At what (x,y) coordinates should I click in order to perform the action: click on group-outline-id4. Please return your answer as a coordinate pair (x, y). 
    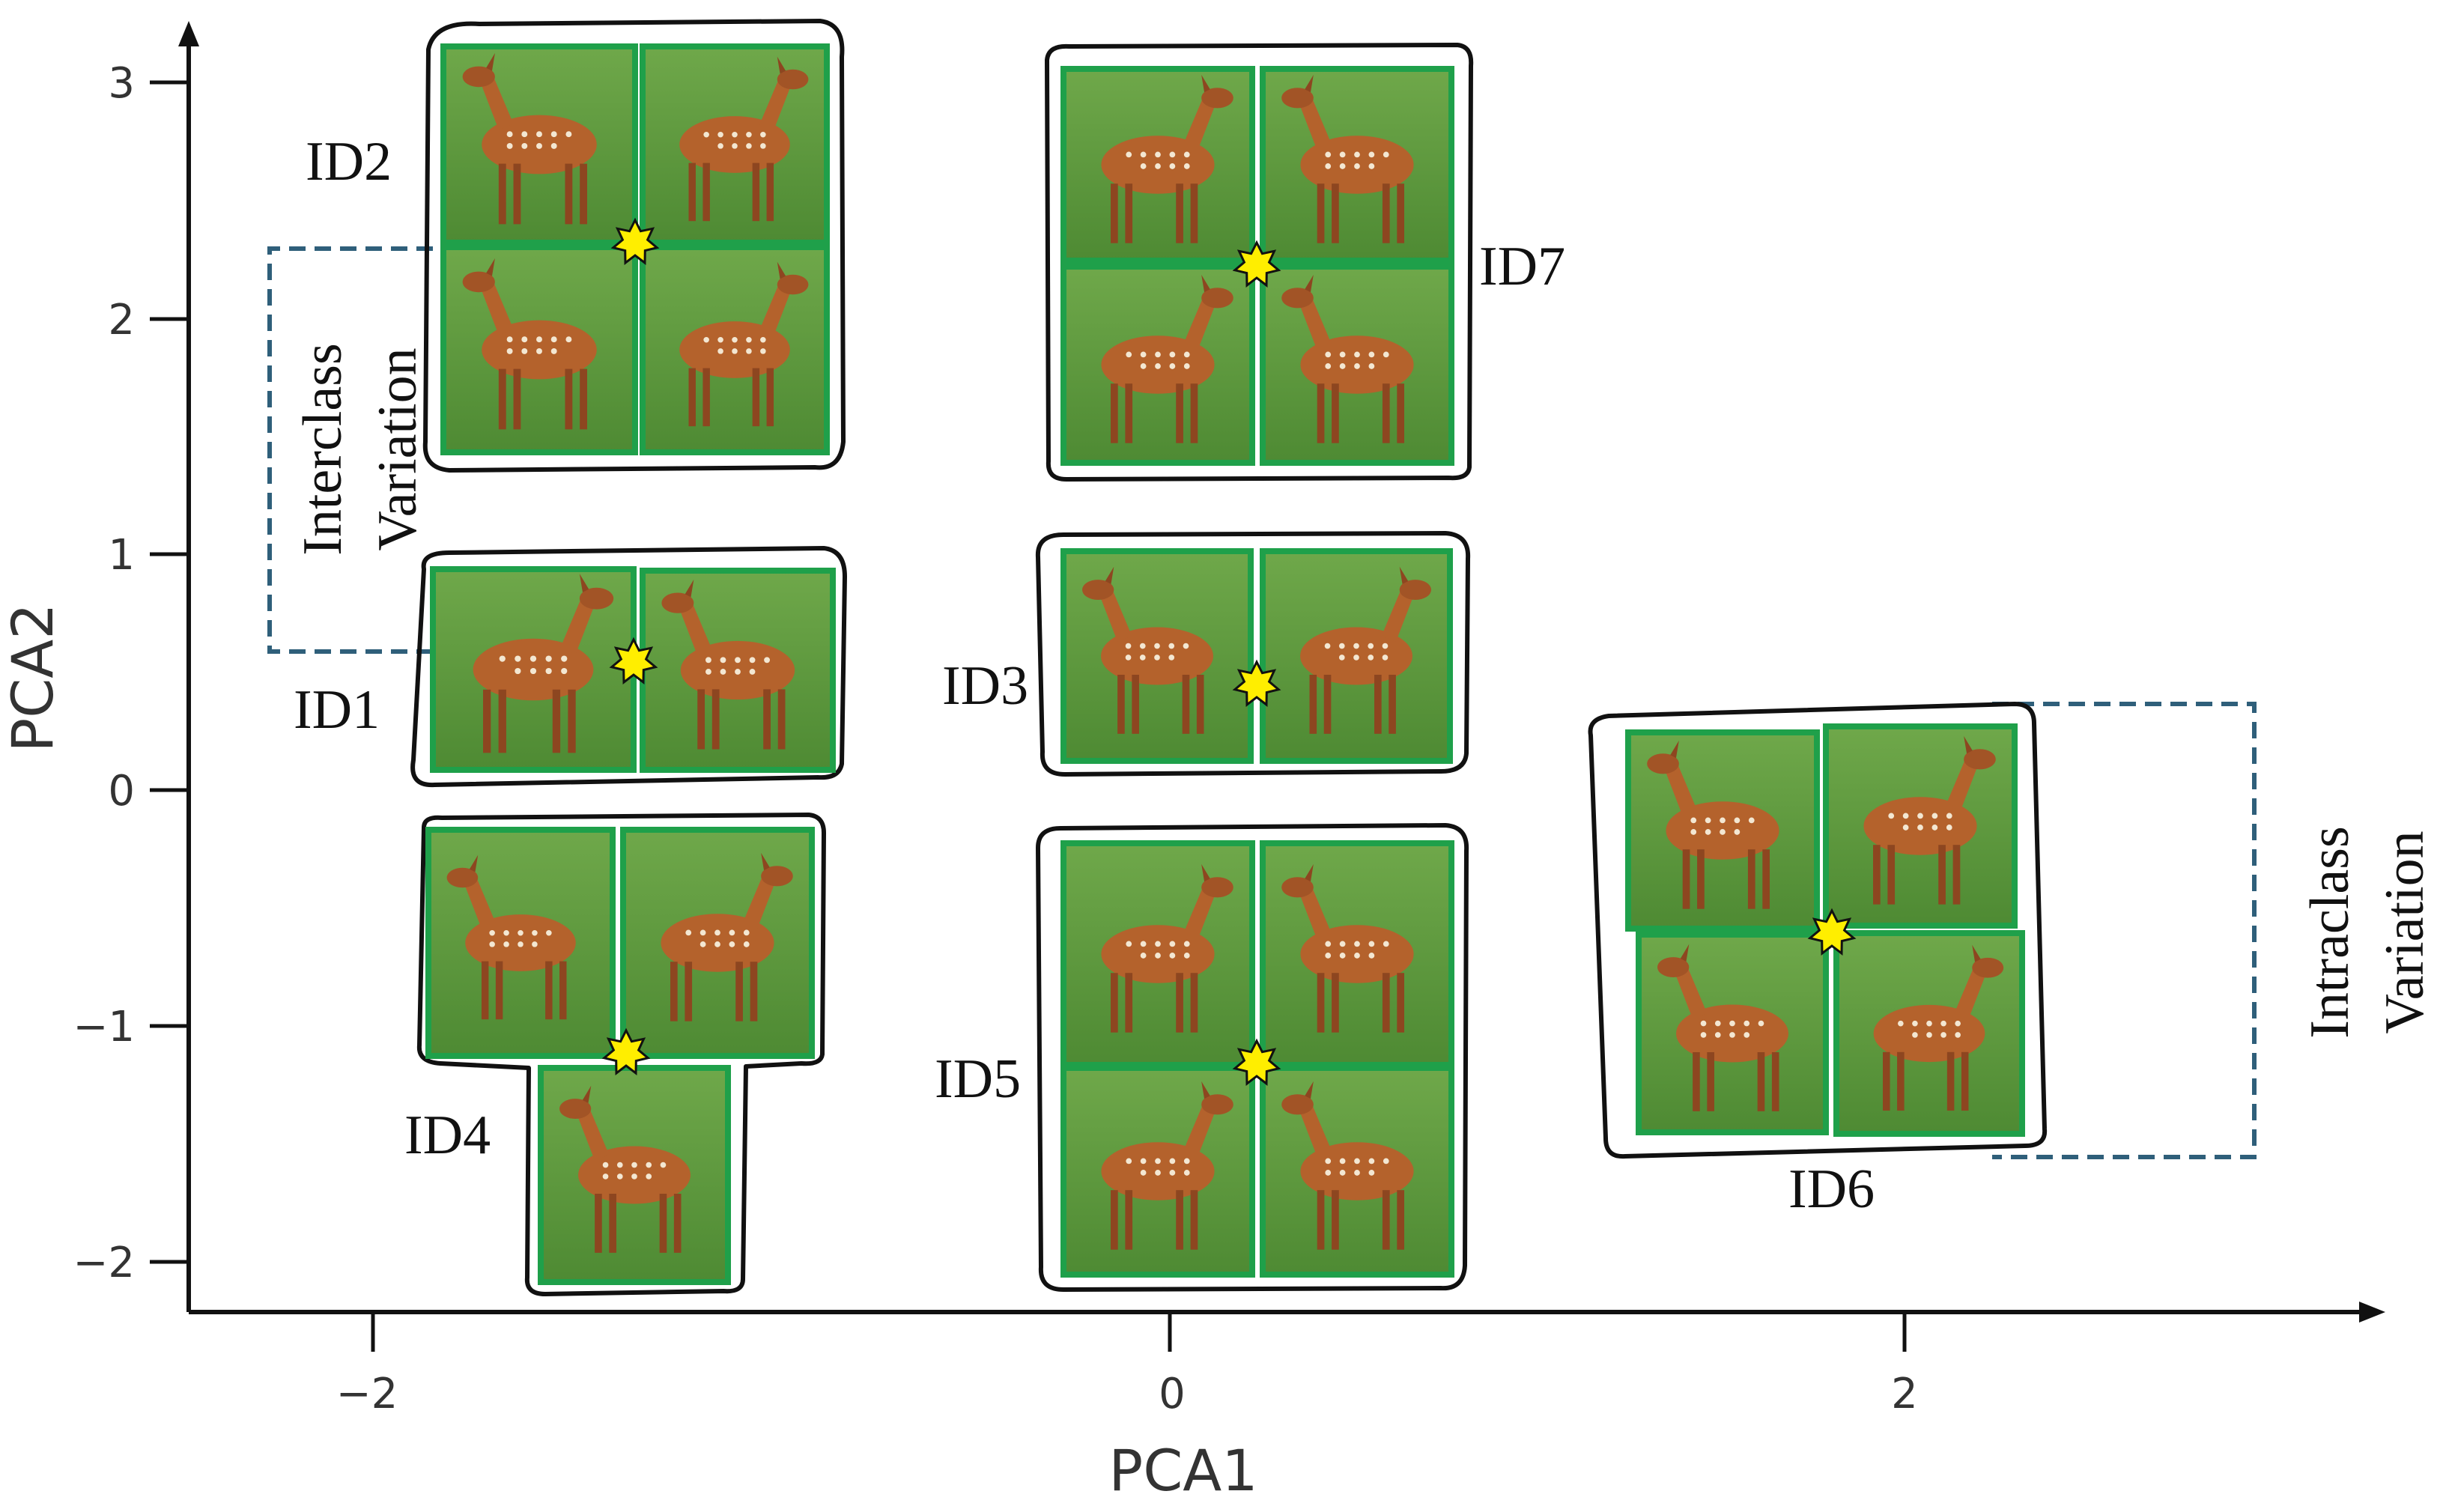
    Looking at the image, I should click on (621, 1054).